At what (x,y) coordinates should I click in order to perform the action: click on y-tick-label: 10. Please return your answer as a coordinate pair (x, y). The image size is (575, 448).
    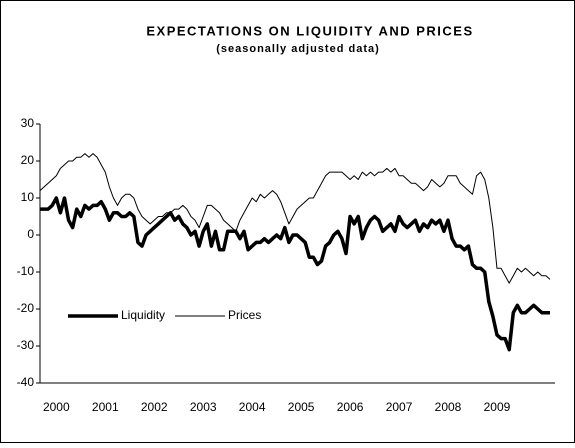
    Looking at the image, I should click on (28, 197).